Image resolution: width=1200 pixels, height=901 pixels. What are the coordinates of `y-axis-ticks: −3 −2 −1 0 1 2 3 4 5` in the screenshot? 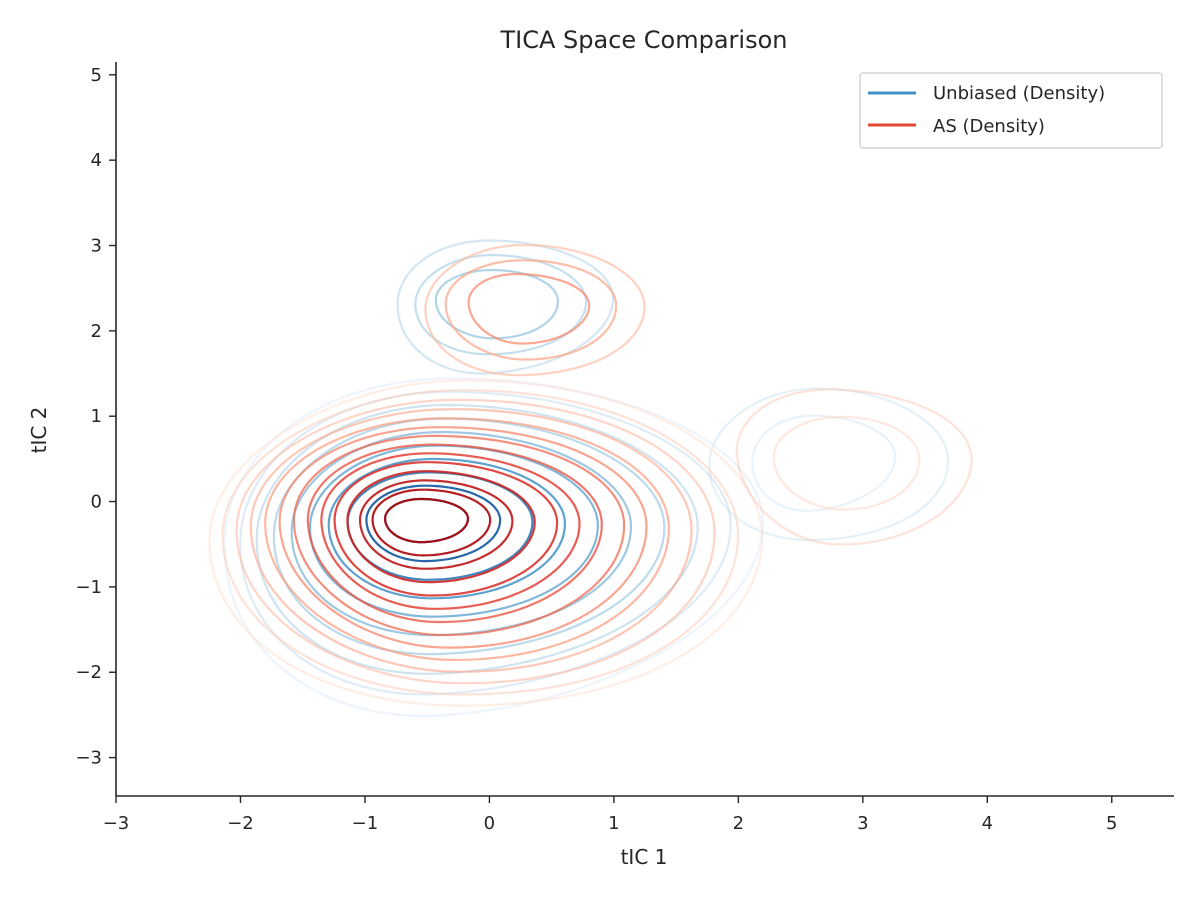 It's located at (95, 417).